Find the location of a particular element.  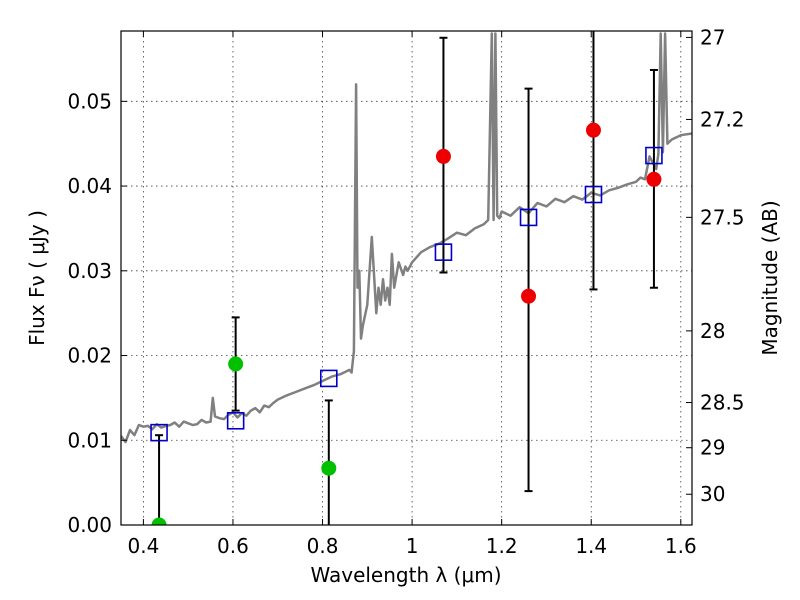

y-tick-label: 0.00 is located at coordinates (89, 525).